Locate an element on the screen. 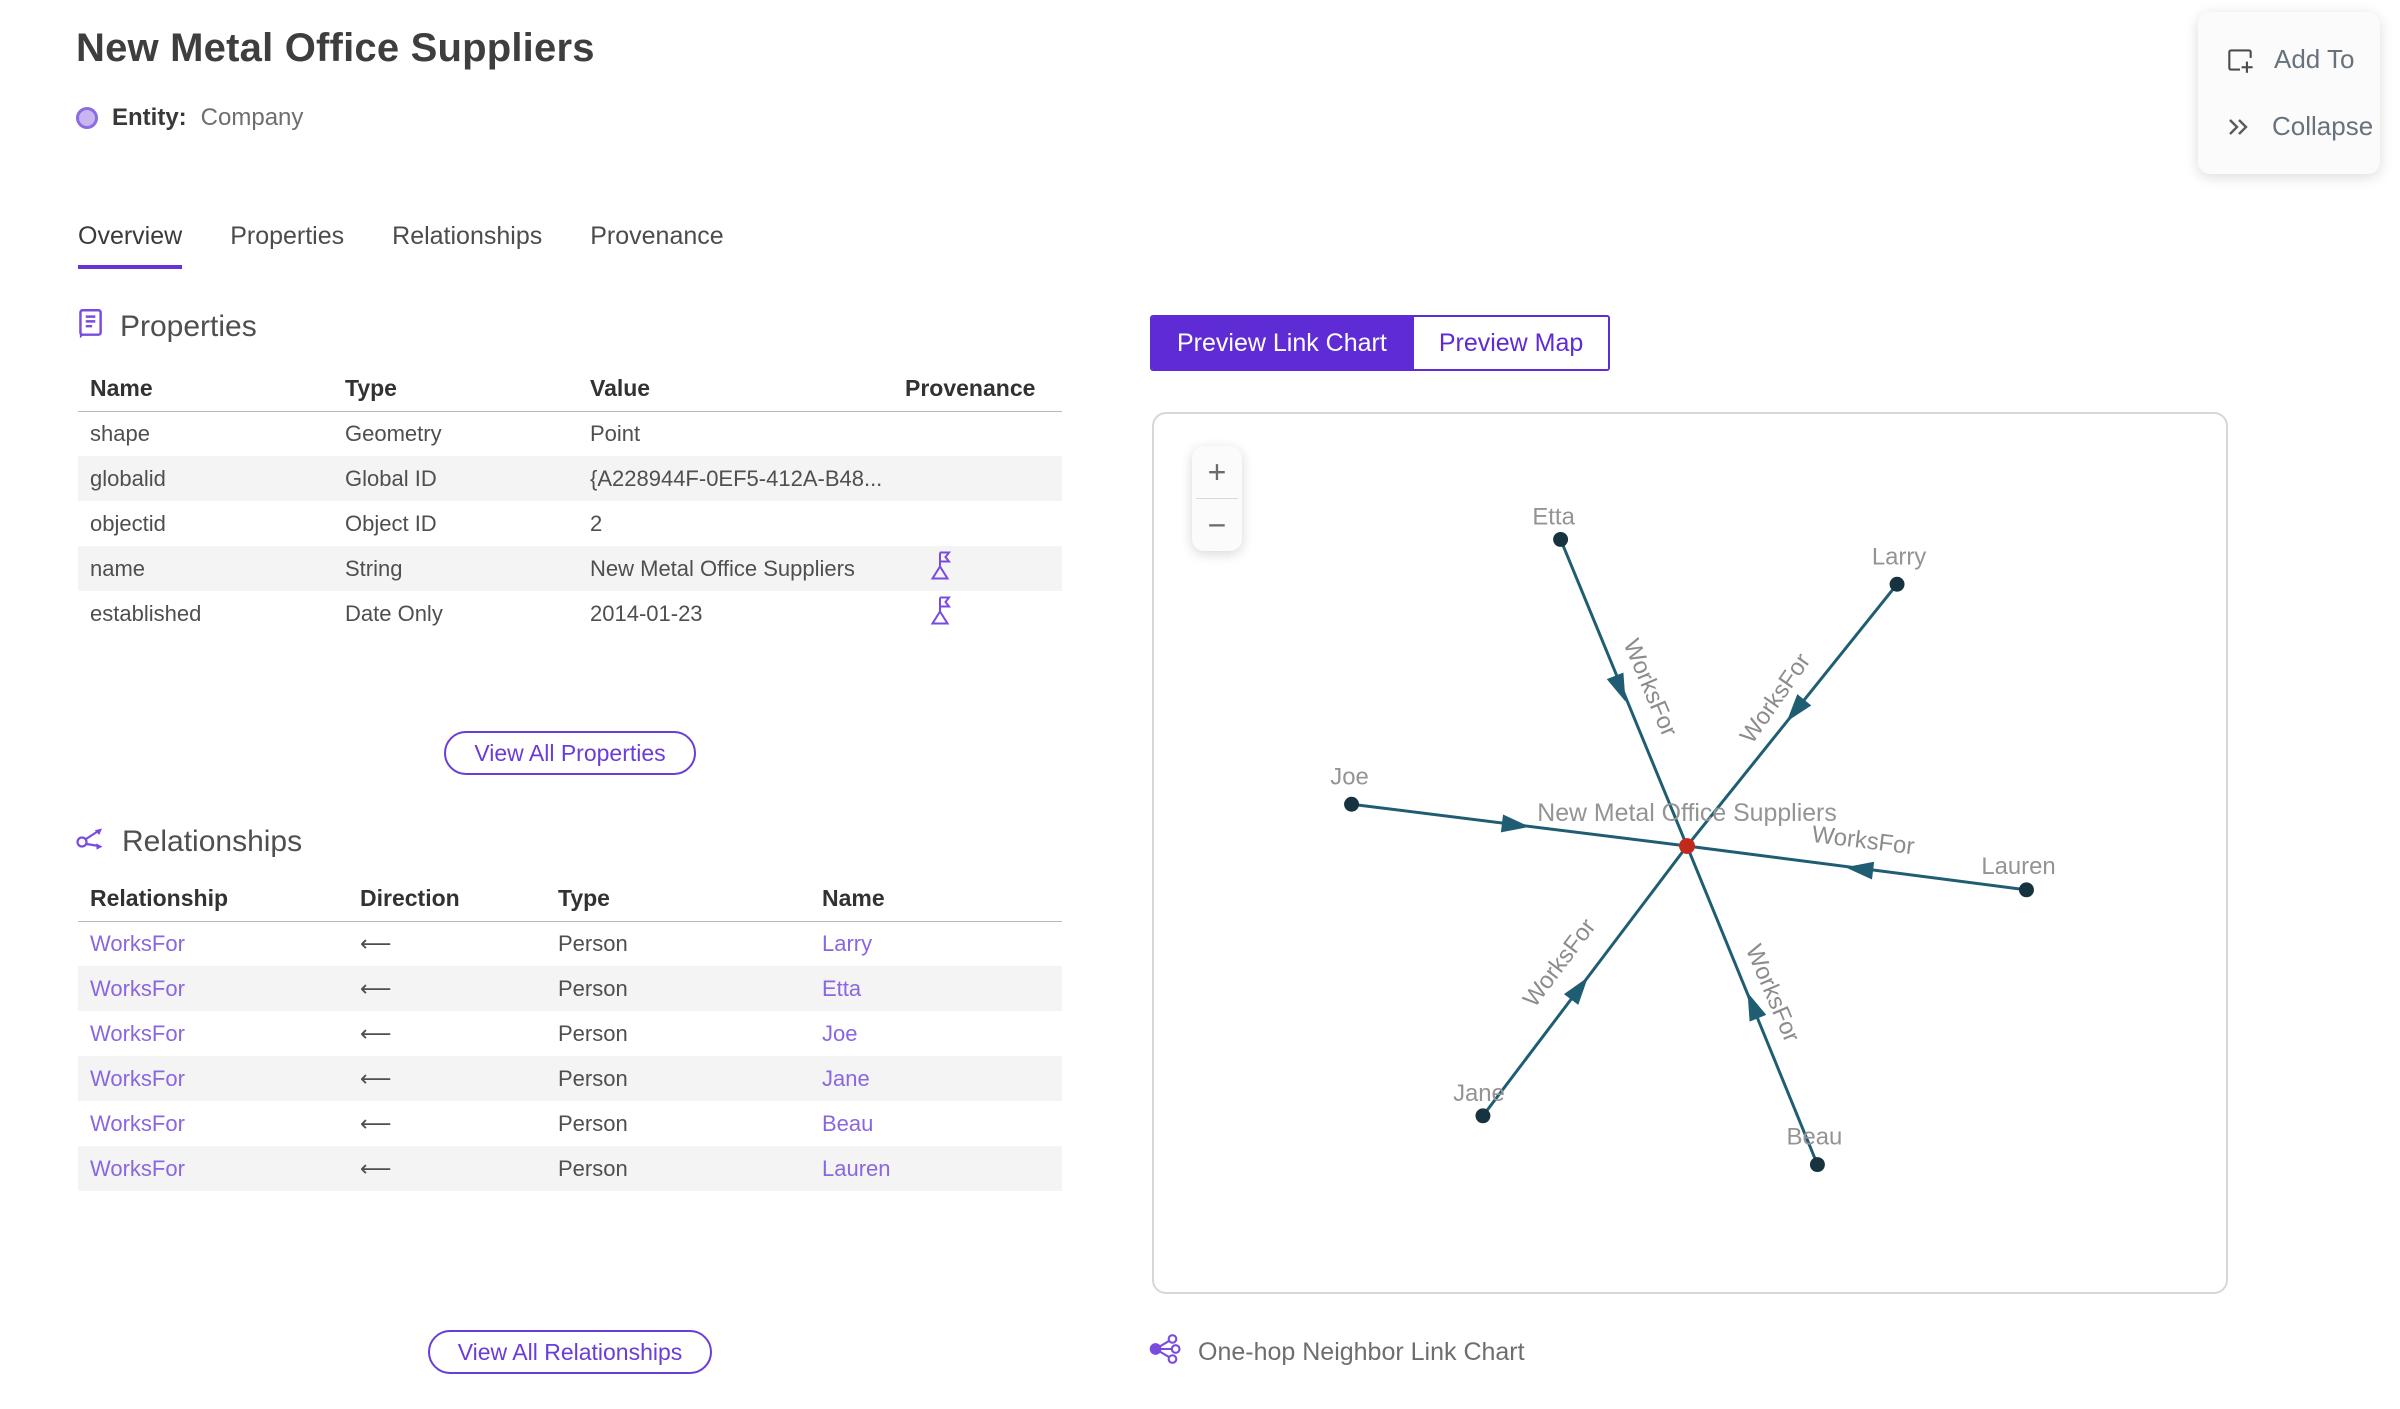  add-to-button: Add To is located at coordinates (2302, 60).